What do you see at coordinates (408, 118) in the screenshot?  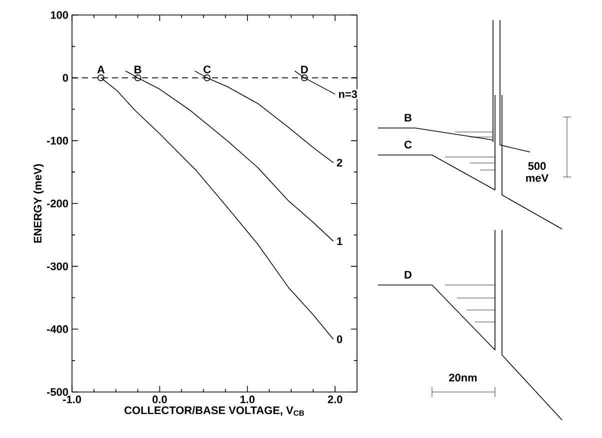 I see `text: B` at bounding box center [408, 118].